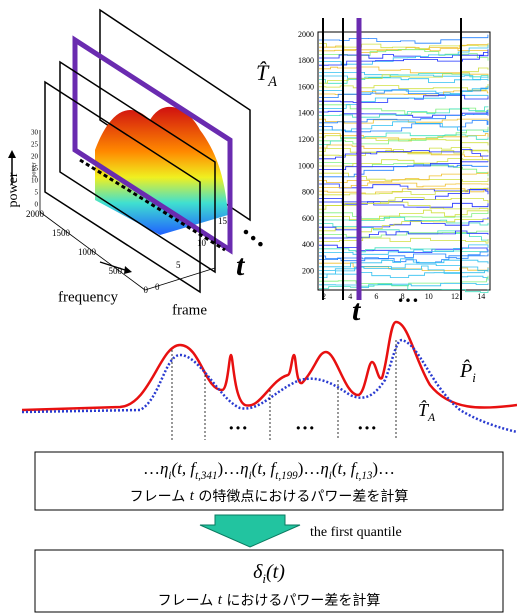  I want to click on difference-box, so click(269, 481).